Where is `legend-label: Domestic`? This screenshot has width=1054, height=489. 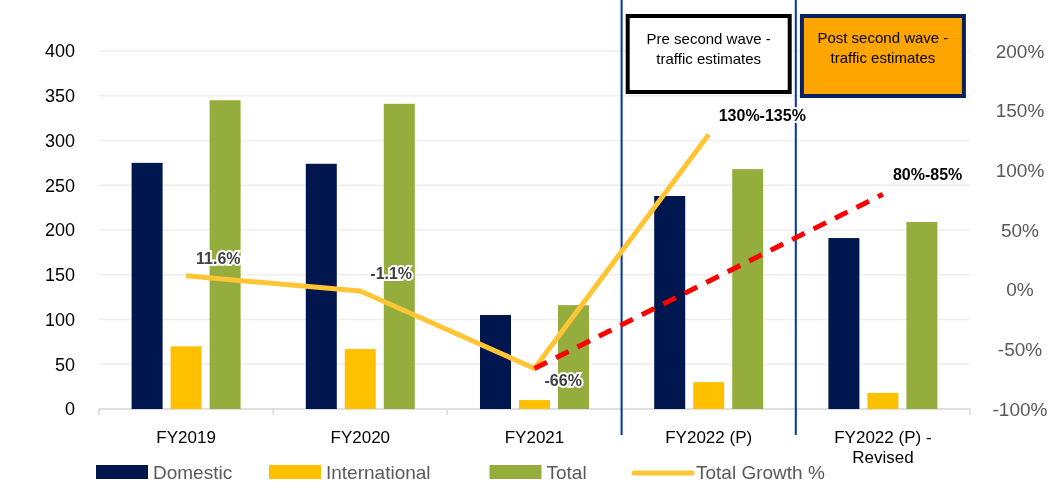 legend-label: Domestic is located at coordinates (193, 472).